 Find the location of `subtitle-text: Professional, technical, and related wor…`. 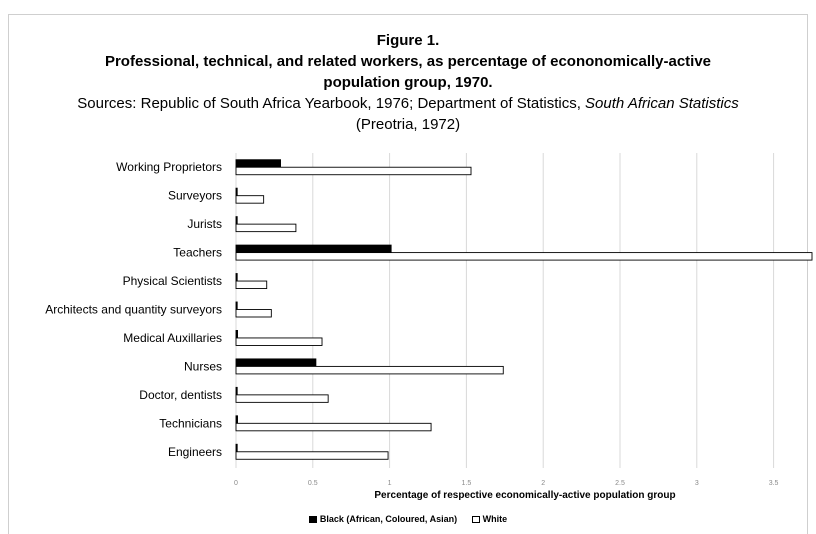

subtitle-text: Professional, technical, and related wor… is located at coordinates (408, 72).